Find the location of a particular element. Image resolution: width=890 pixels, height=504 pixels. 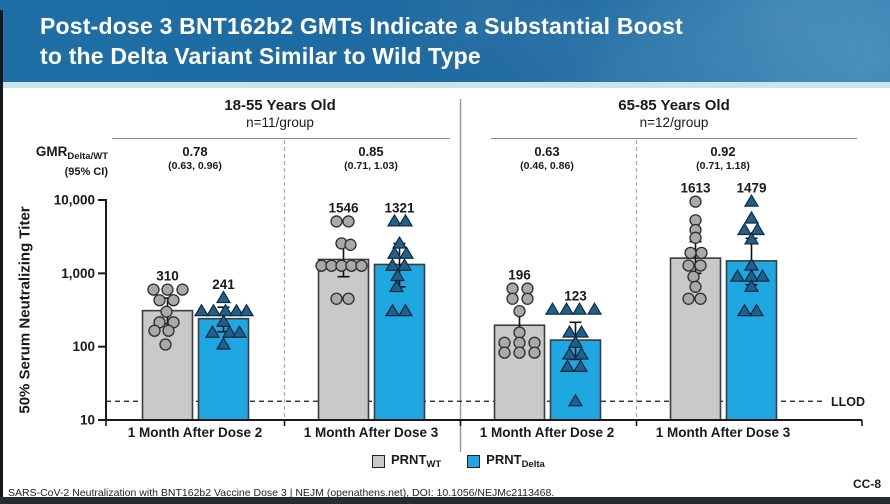

x-label-group4: 1 Month After Dose 3 is located at coordinates (723, 432).